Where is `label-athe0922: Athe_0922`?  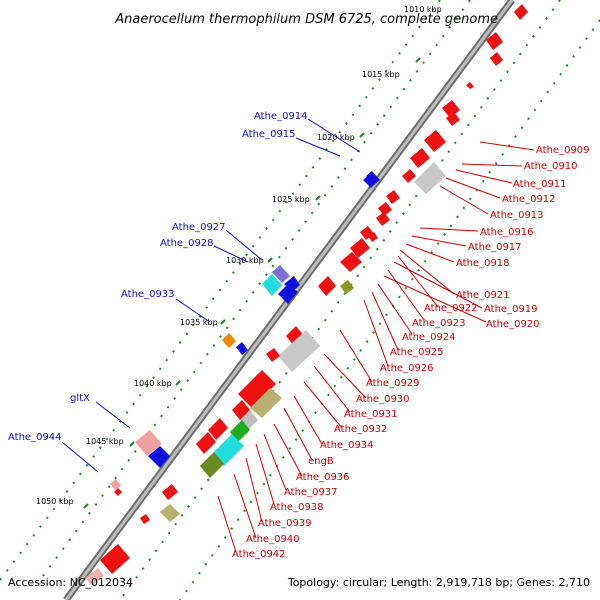 label-athe0922: Athe_0922 is located at coordinates (451, 308).